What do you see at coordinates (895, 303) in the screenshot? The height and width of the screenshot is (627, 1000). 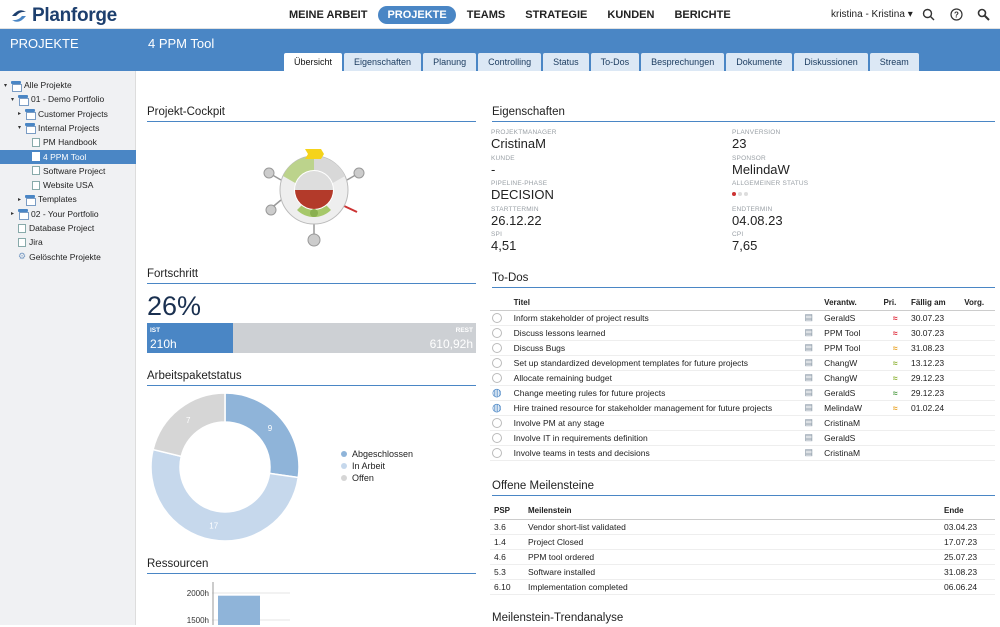 I see `todo-col-pri: Pri.` at bounding box center [895, 303].